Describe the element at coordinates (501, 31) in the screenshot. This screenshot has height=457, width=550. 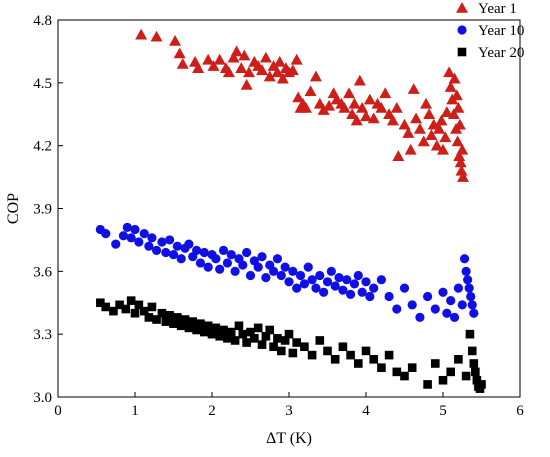
I see `legend-label: Year 10` at that location.